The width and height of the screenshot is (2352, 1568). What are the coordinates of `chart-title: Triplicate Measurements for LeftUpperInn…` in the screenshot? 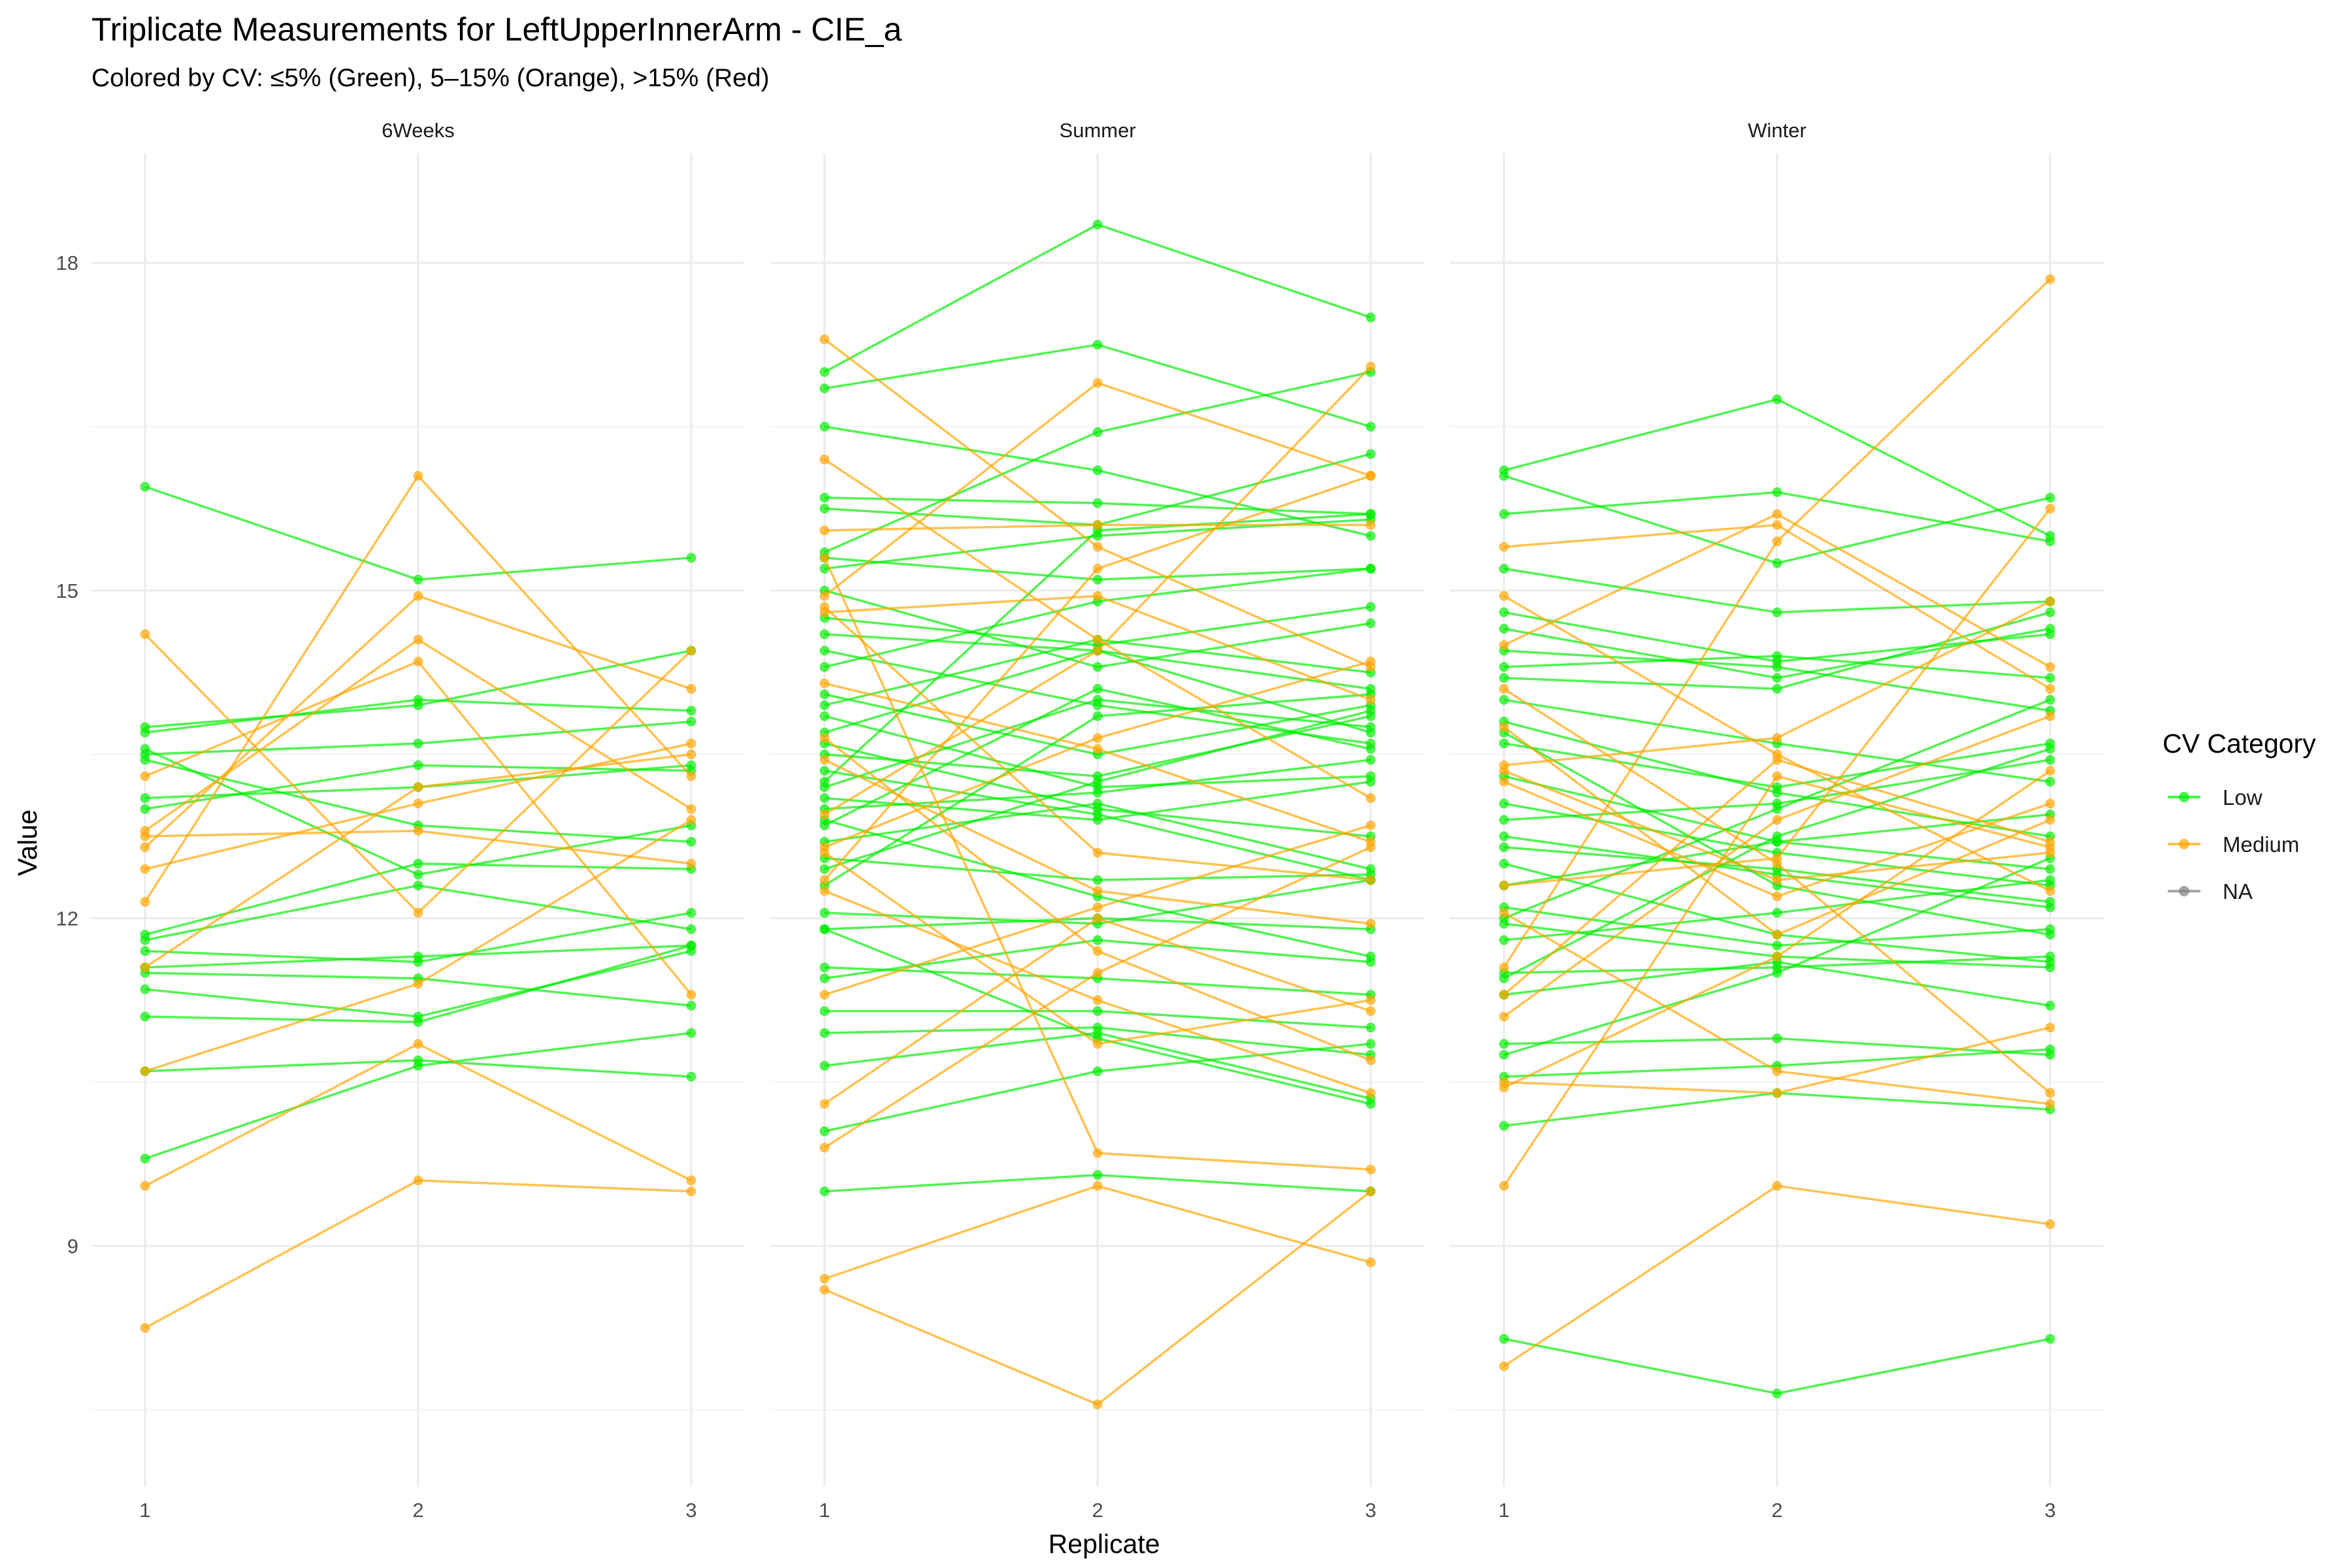 It's located at (496, 29).